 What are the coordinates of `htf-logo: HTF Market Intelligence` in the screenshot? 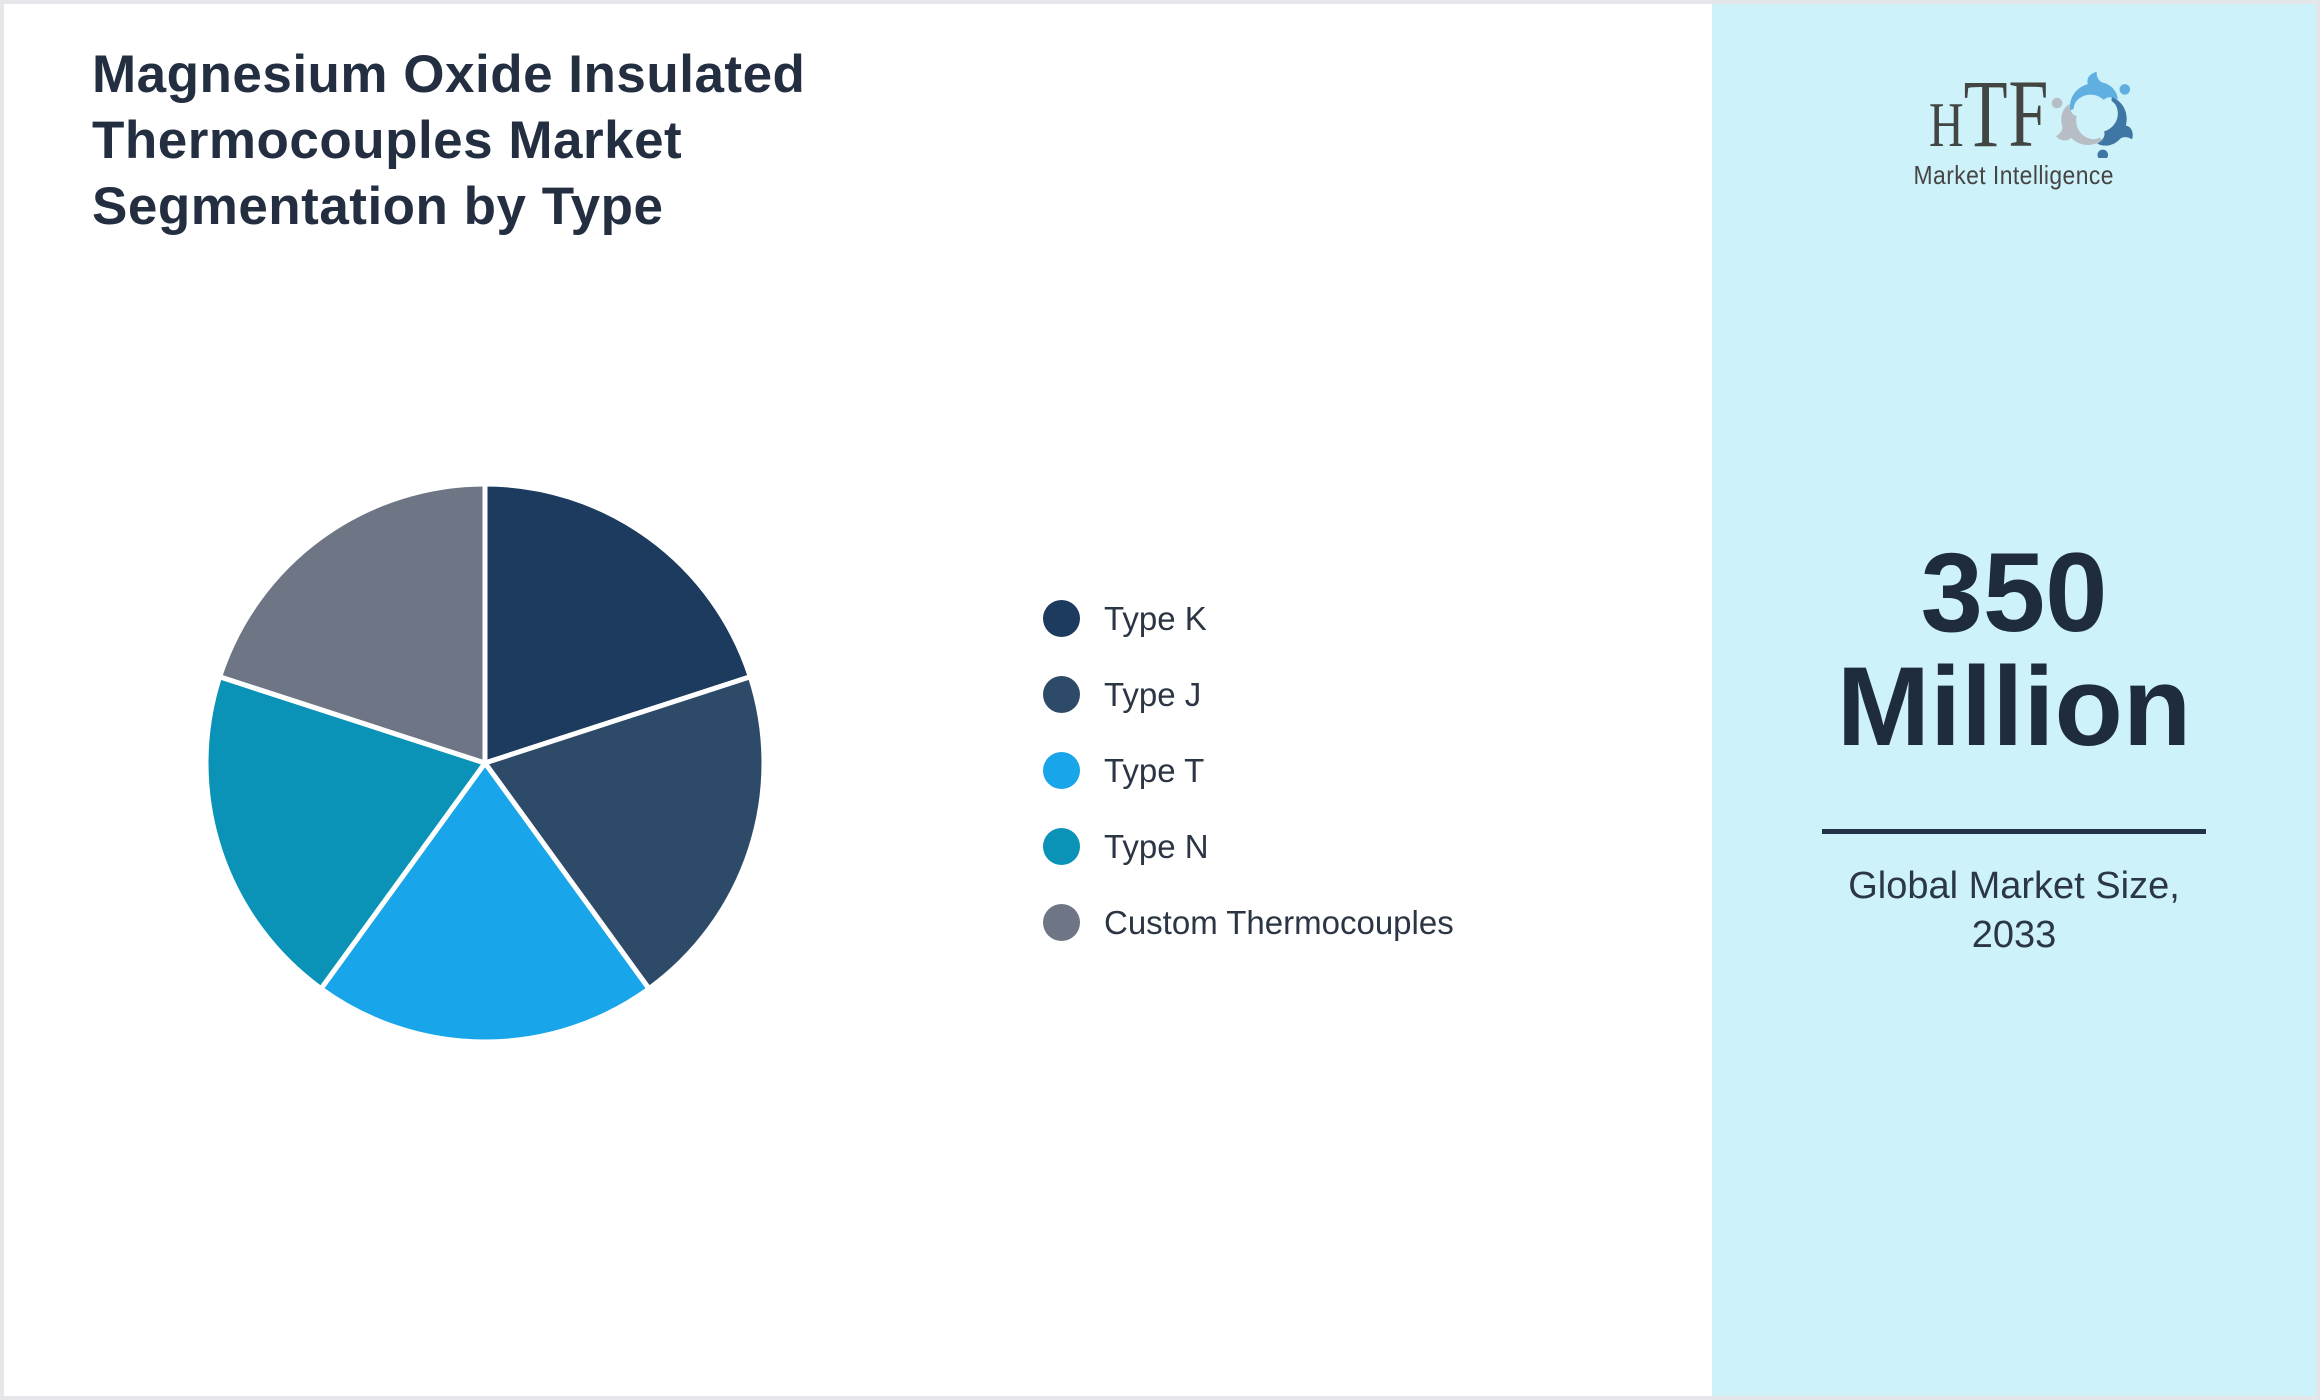 It's located at (2014, 128).